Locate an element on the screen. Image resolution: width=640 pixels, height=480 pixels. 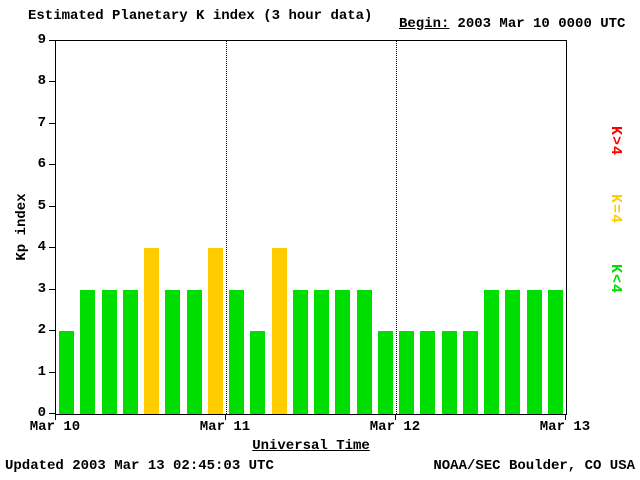
begin-time: Begin: 2003 Mar 10 0000 UTC is located at coordinates (512, 24).